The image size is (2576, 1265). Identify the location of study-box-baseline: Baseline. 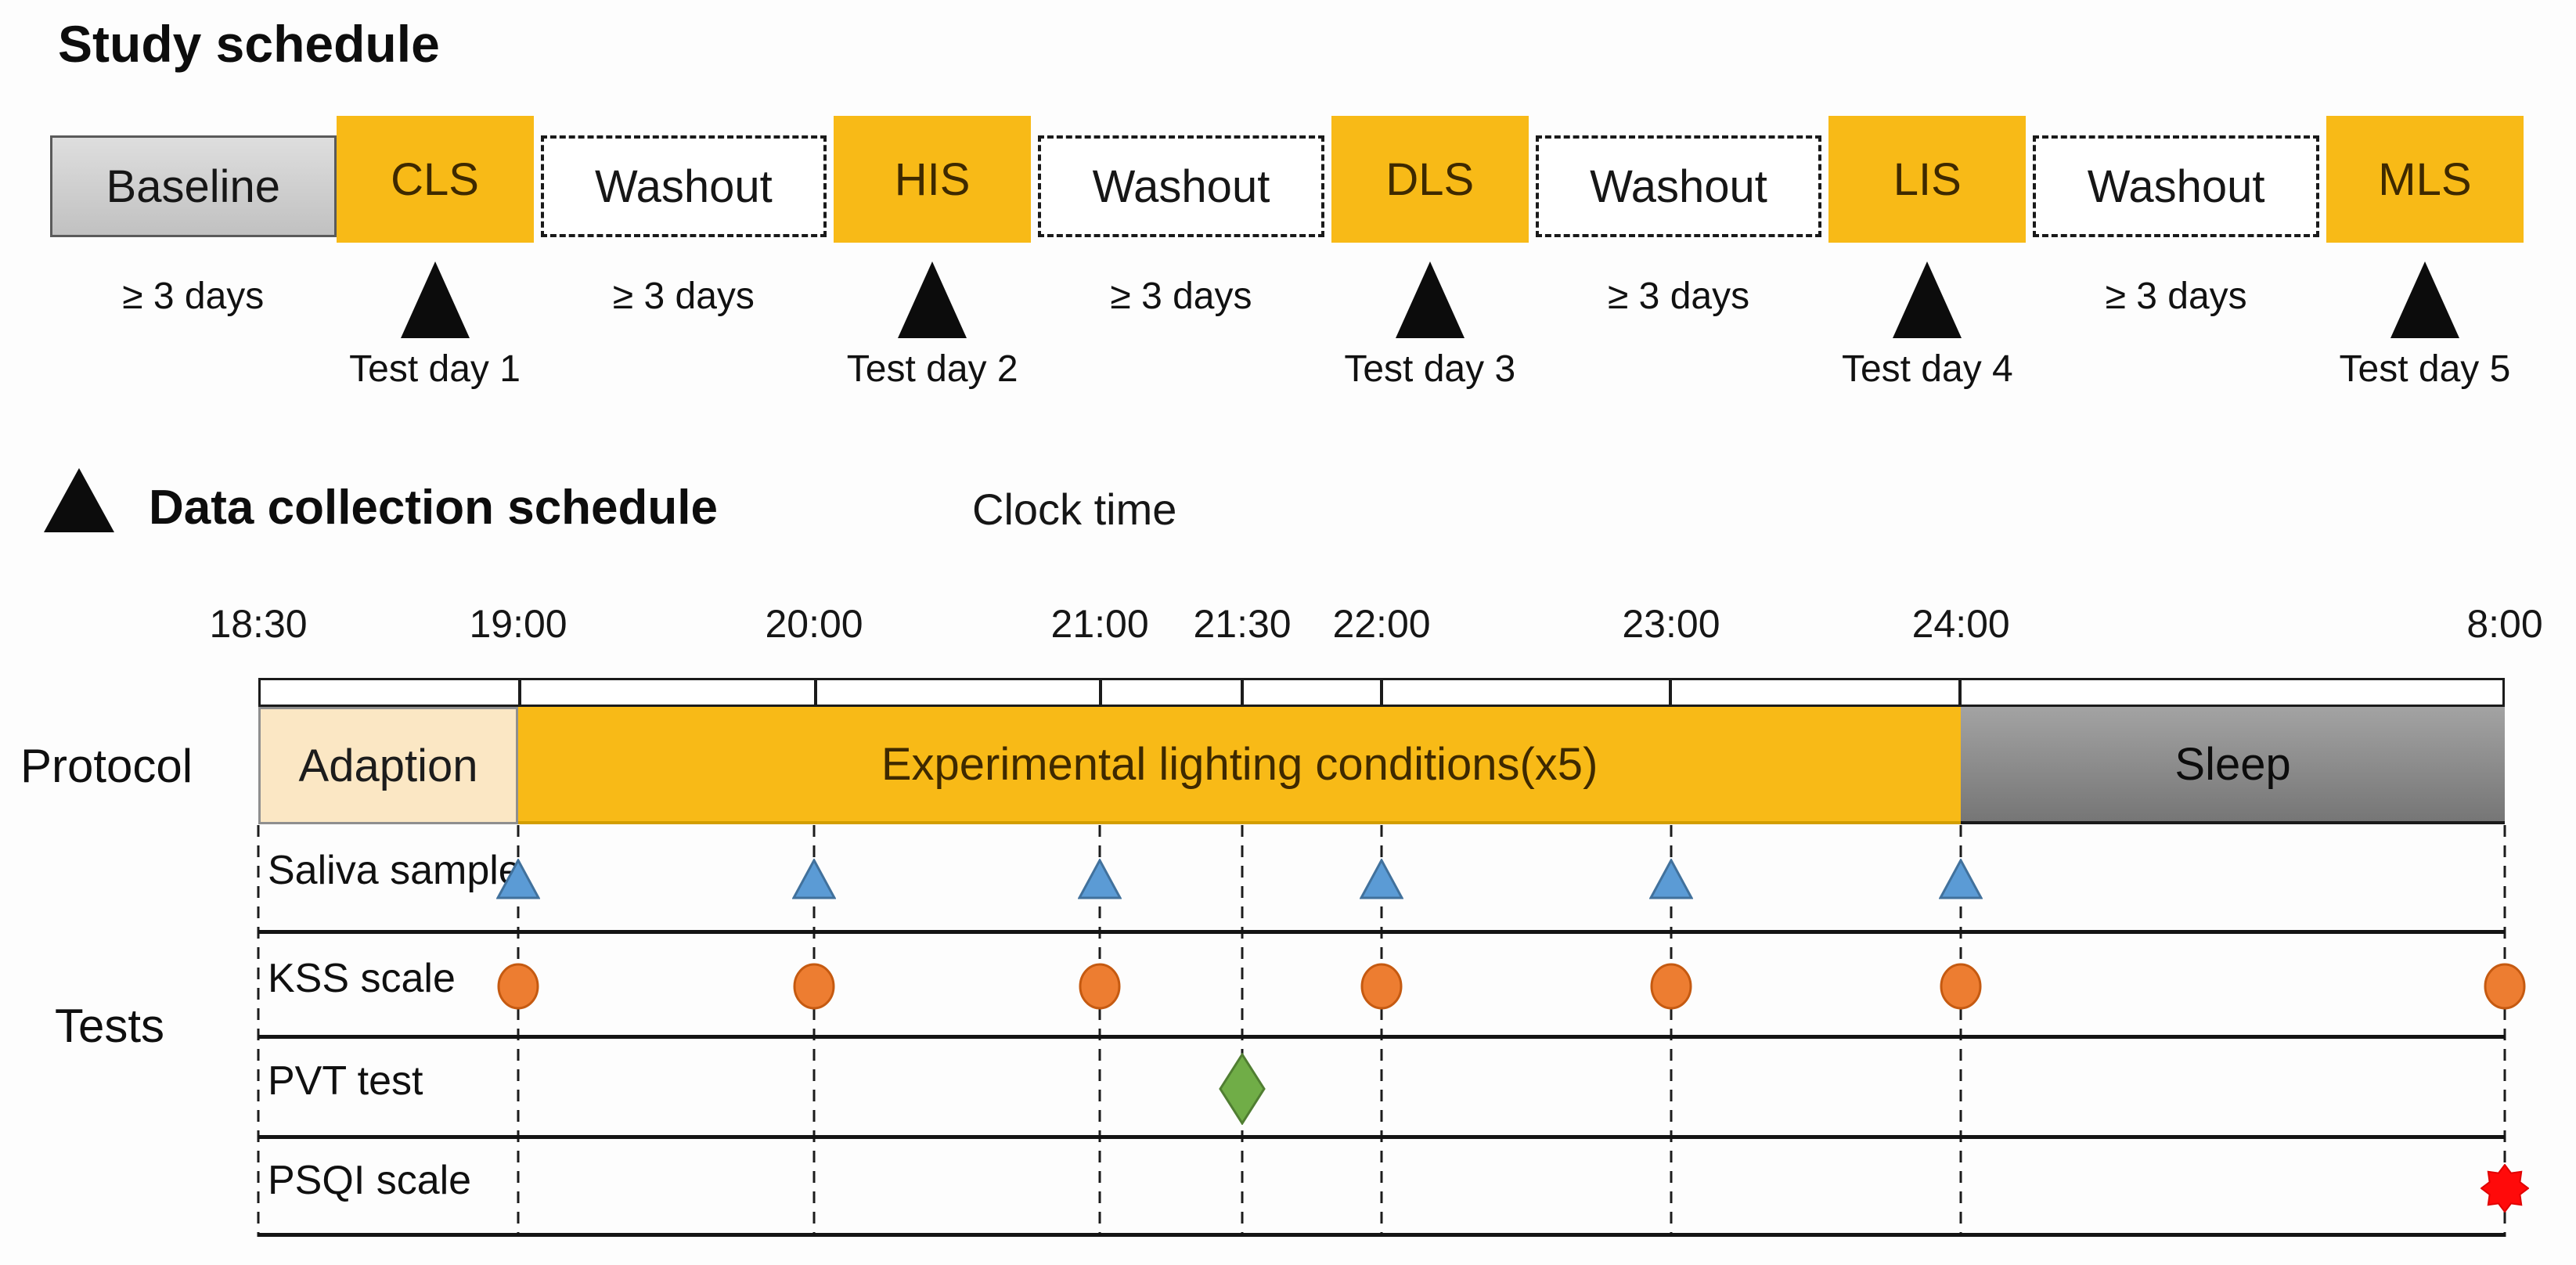
(193, 186).